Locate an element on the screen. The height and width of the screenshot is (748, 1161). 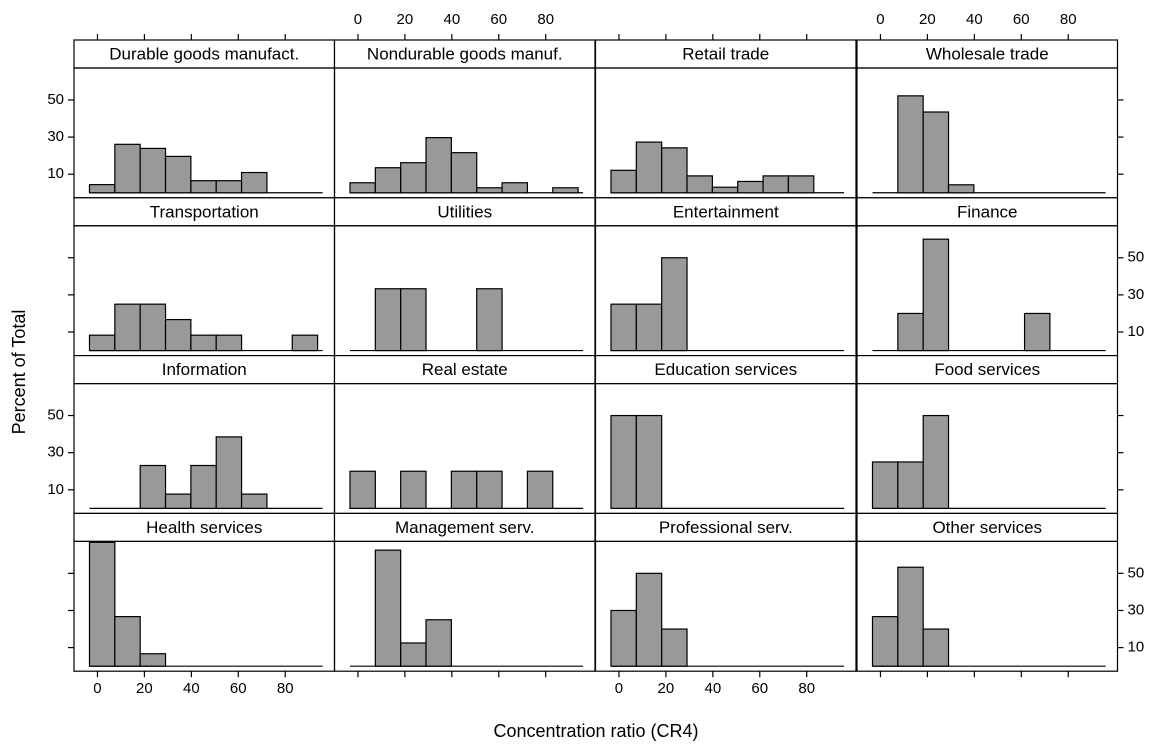
y-tick-label: 10 is located at coordinates (1136, 331).